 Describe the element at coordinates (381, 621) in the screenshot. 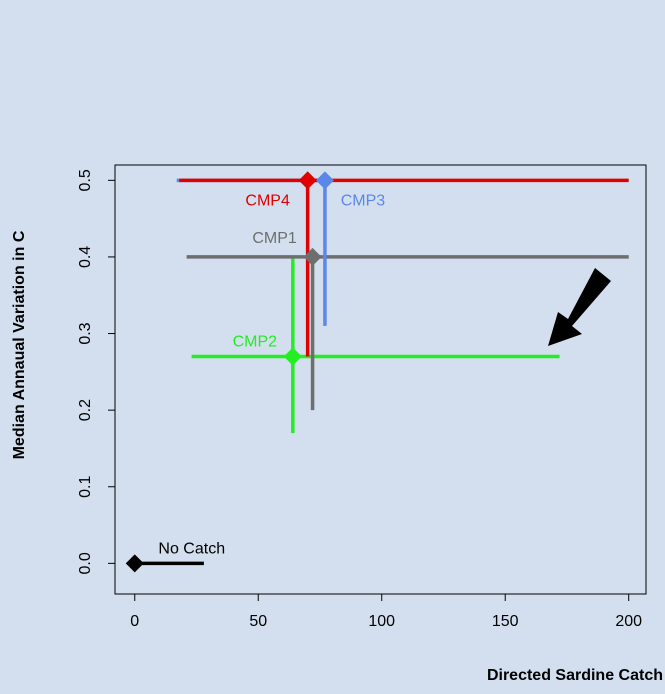

I see `x-tick-label: 100` at that location.